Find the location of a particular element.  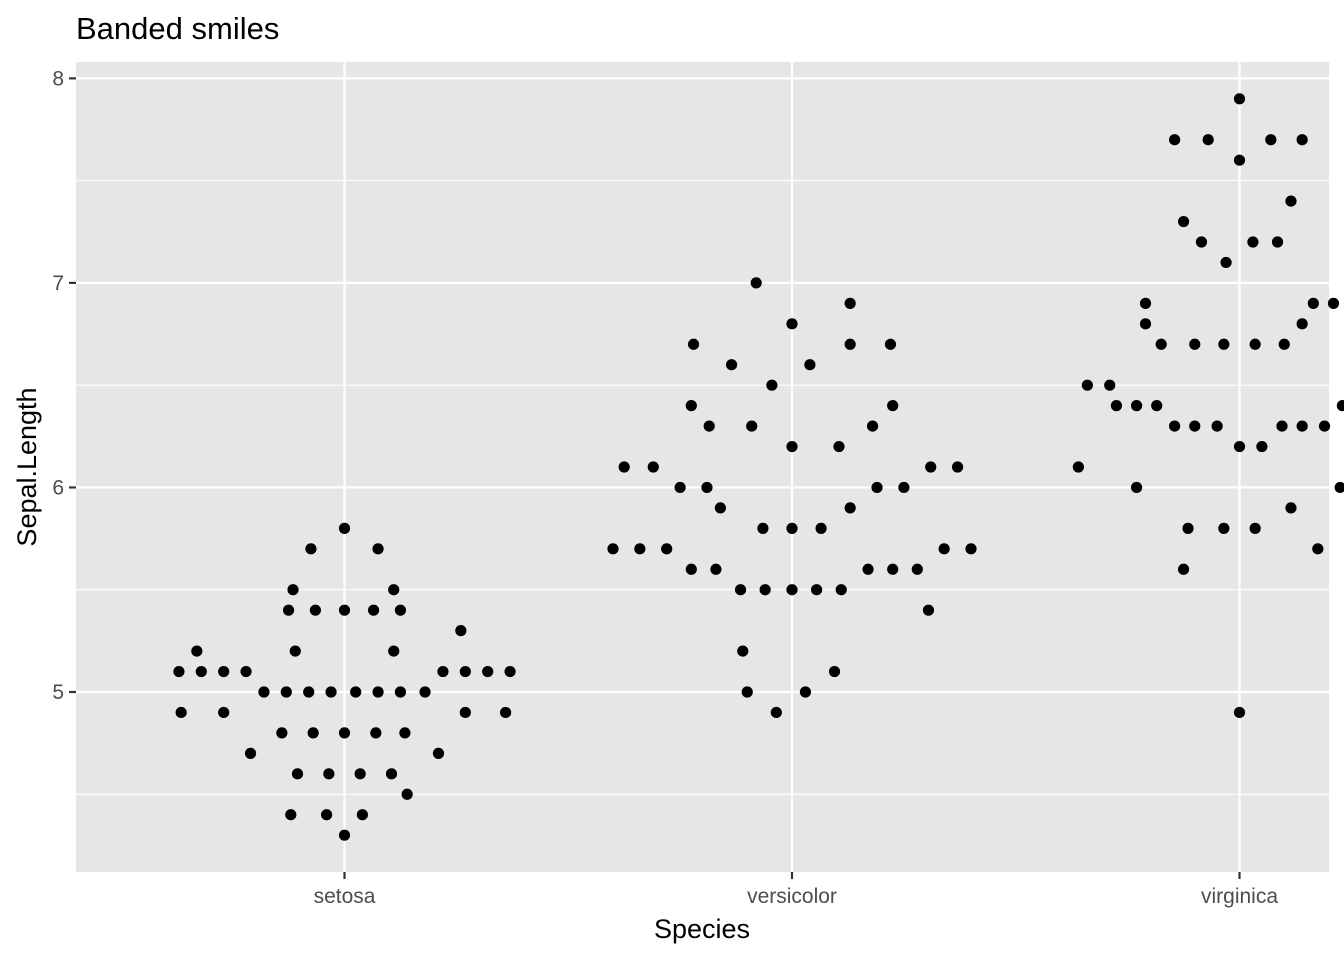

x-axis-title: Species is located at coordinates (702, 929).